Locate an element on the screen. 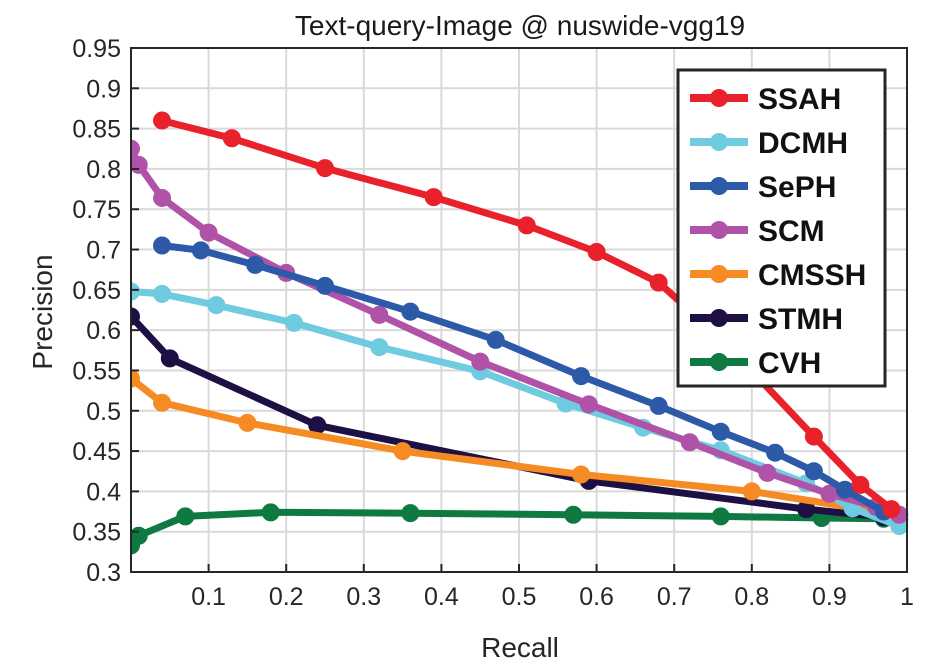 Image resolution: width=942 pixels, height=666 pixels. legend-label: SePH is located at coordinates (797, 187).